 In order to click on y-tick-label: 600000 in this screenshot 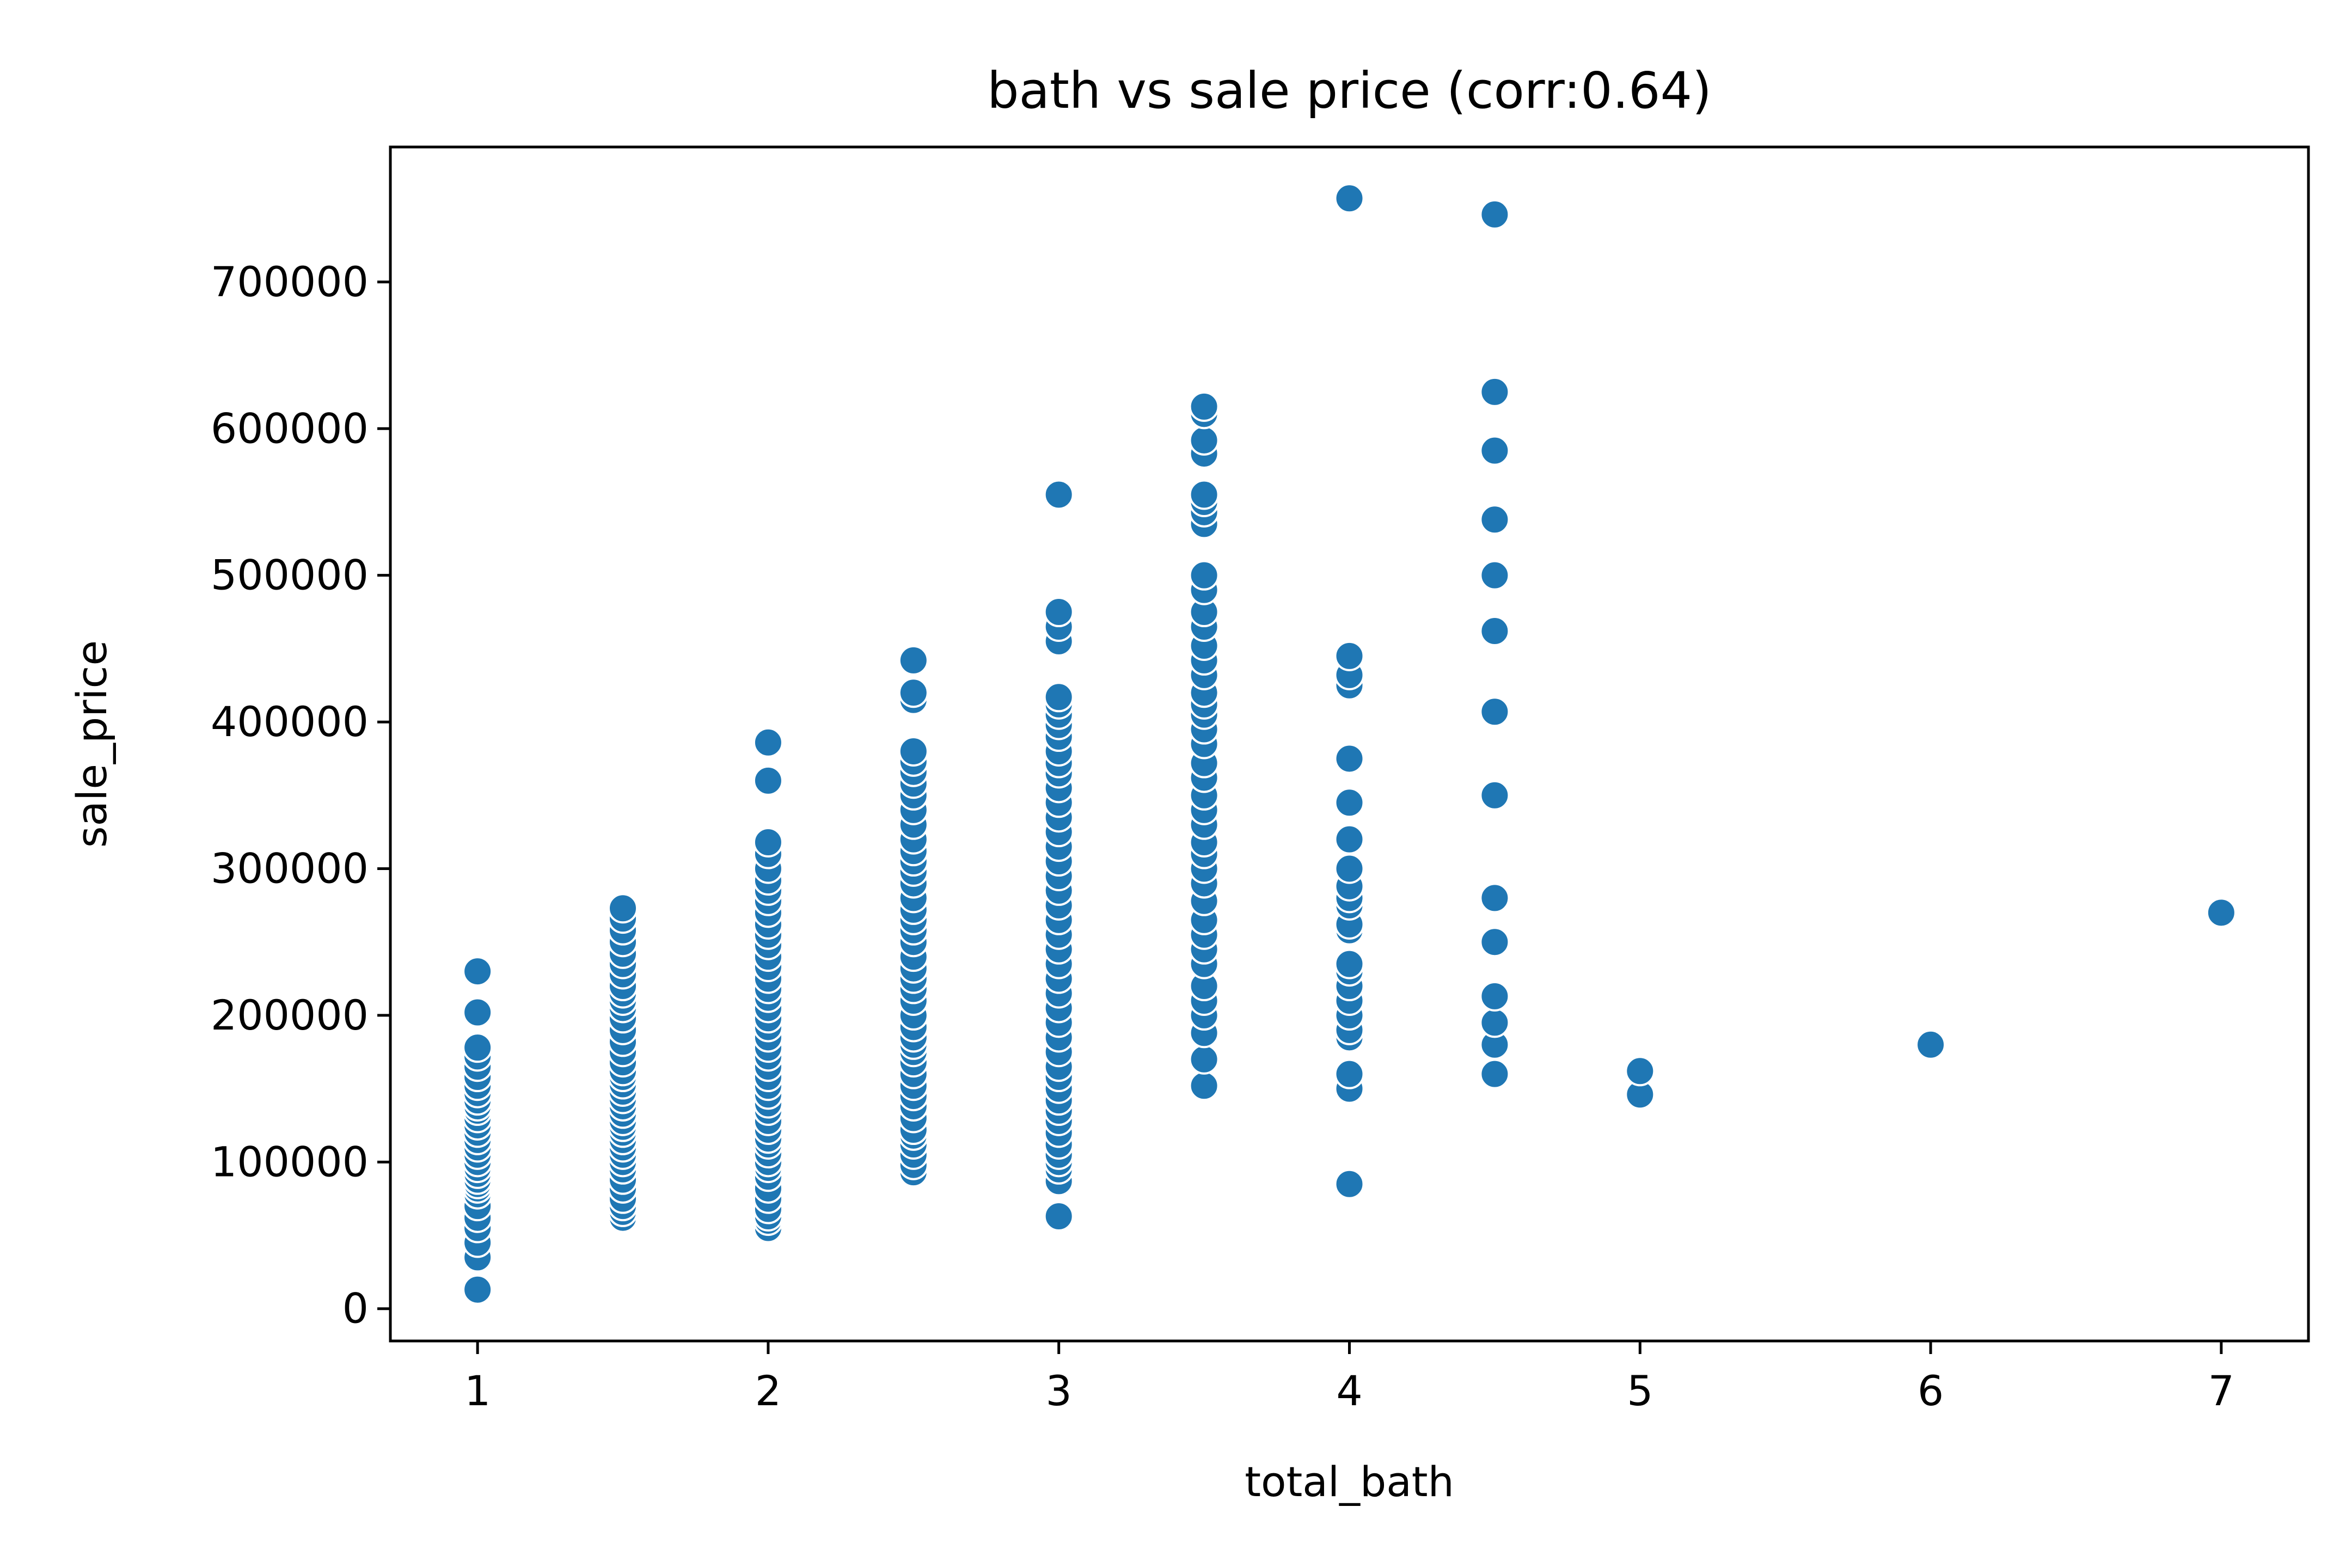, I will do `click(290, 428)`.